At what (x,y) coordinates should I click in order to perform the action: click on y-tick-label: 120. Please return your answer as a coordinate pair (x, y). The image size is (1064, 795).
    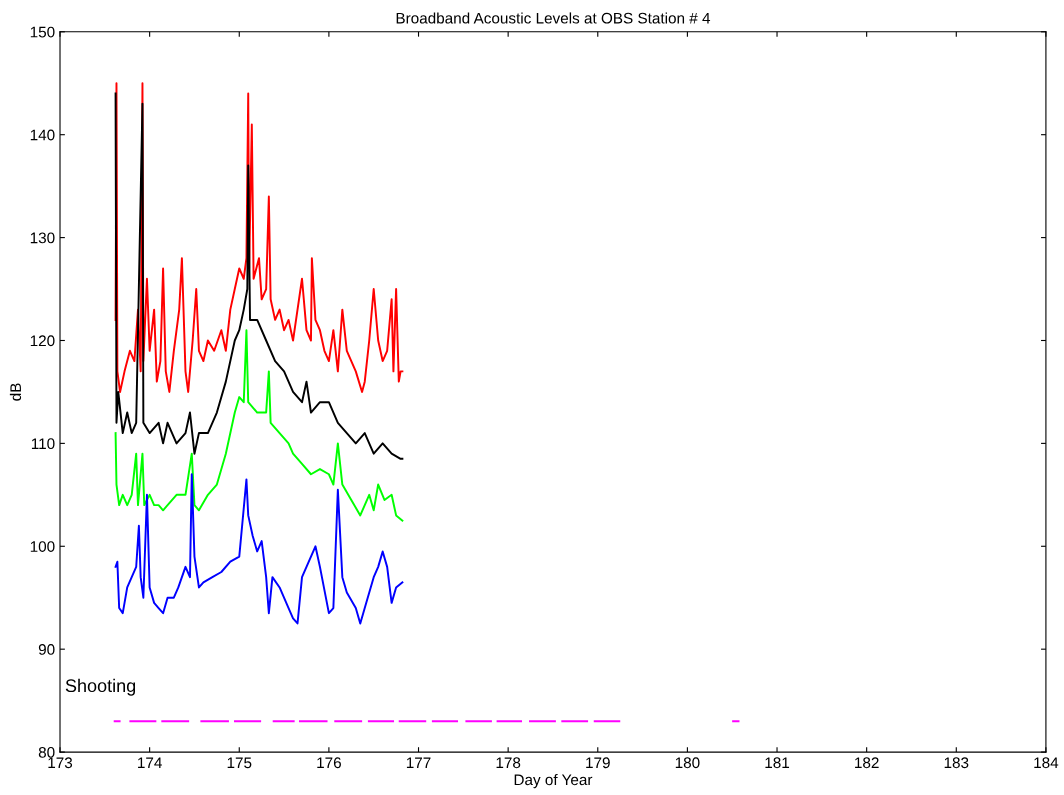
    Looking at the image, I should click on (42, 341).